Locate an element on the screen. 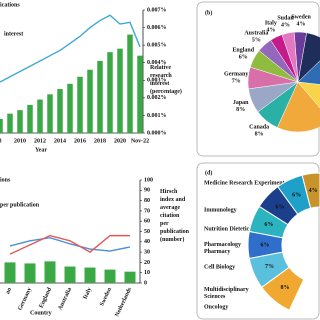 The height and width of the screenshot is (320, 320). slice-label: England is located at coordinates (243, 50).